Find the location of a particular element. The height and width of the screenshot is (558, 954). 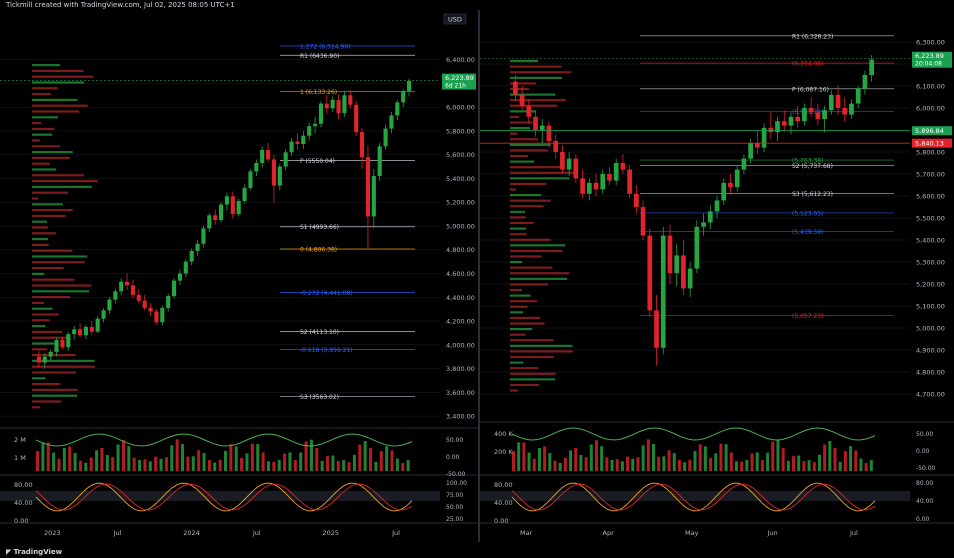

price-tick-label: 6,000.00 is located at coordinates (930, 109).